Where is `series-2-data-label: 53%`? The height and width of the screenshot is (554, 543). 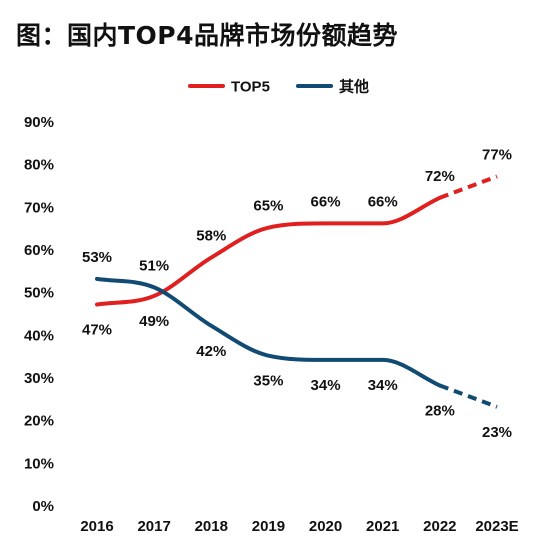 series-2-data-label: 53% is located at coordinates (97, 257).